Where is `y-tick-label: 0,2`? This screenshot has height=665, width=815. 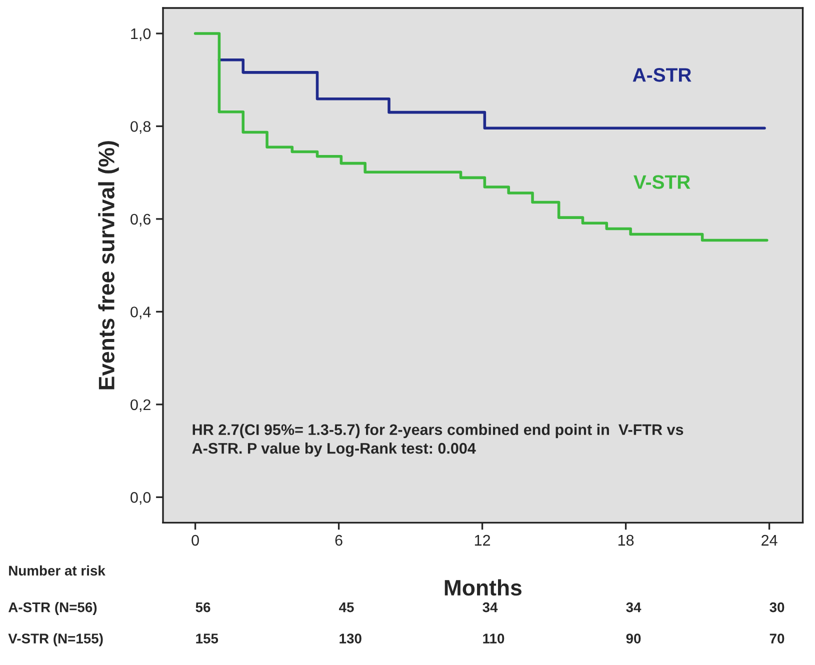
y-tick-label: 0,2 is located at coordinates (140, 405).